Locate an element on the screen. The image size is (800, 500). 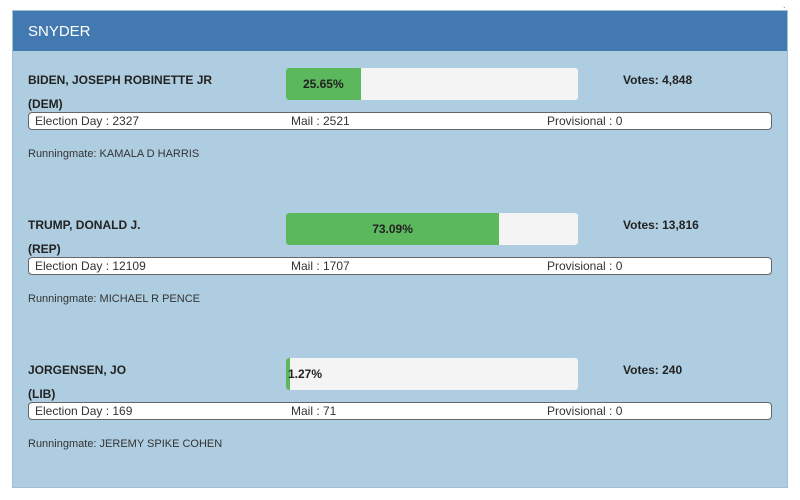
vote-total: Votes: 240 is located at coordinates (653, 370).